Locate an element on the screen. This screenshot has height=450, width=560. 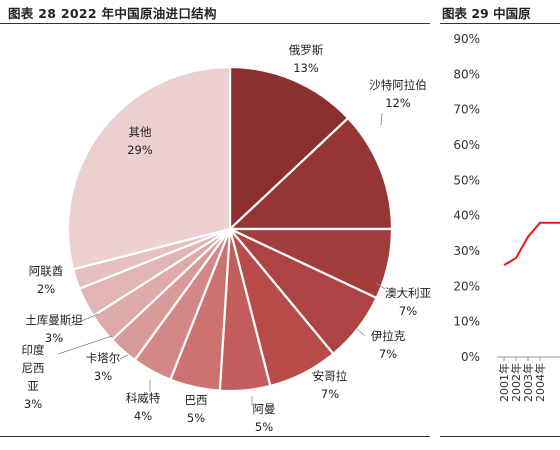
slice-name: 沙特阿拉伯 is located at coordinates (398, 85).